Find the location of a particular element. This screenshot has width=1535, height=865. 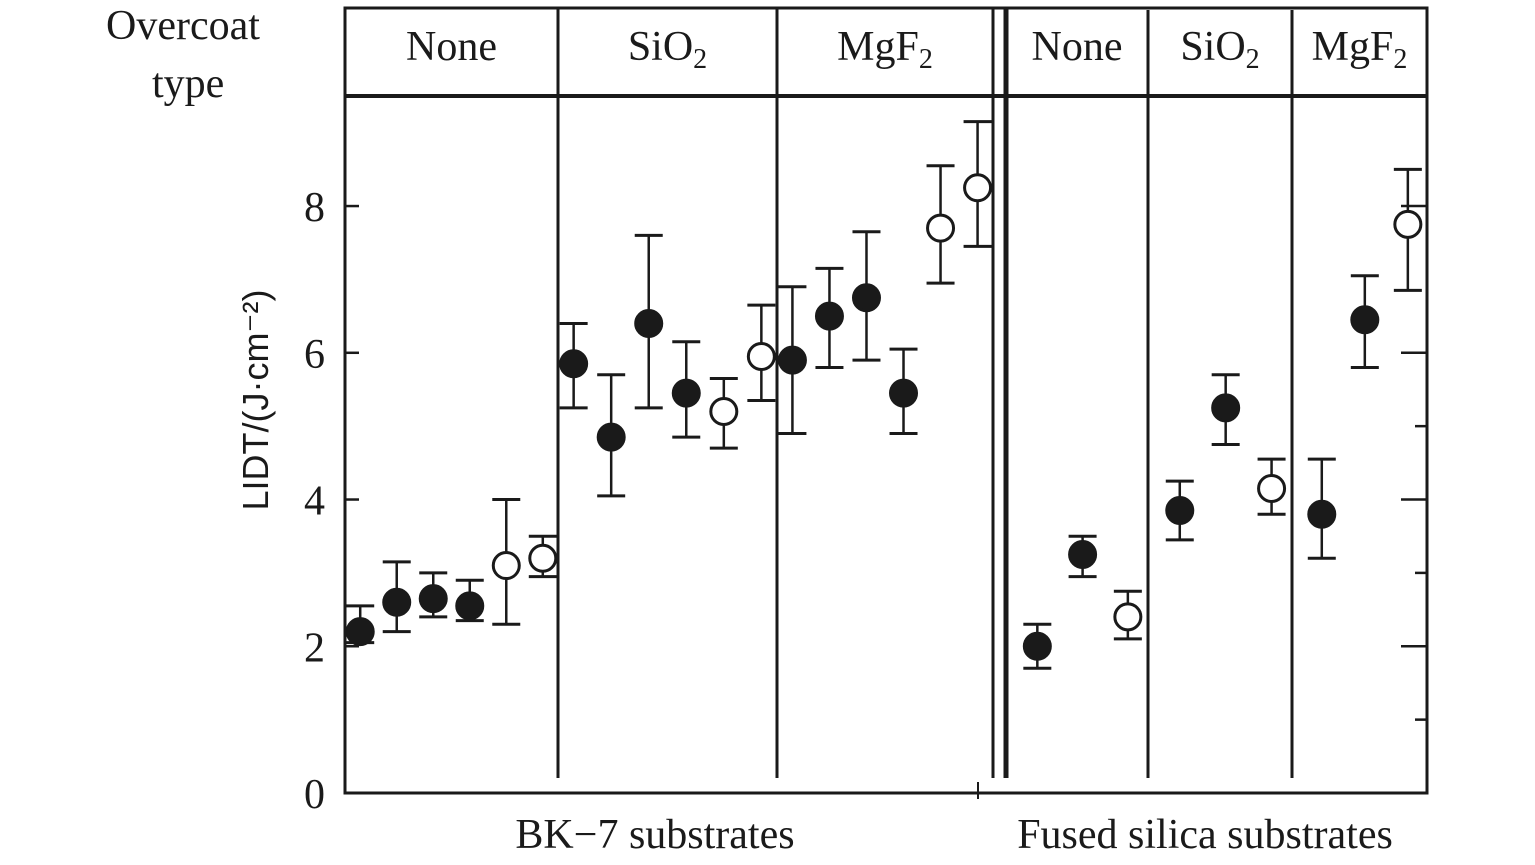

y-tick-label: 4 is located at coordinates (314, 502).